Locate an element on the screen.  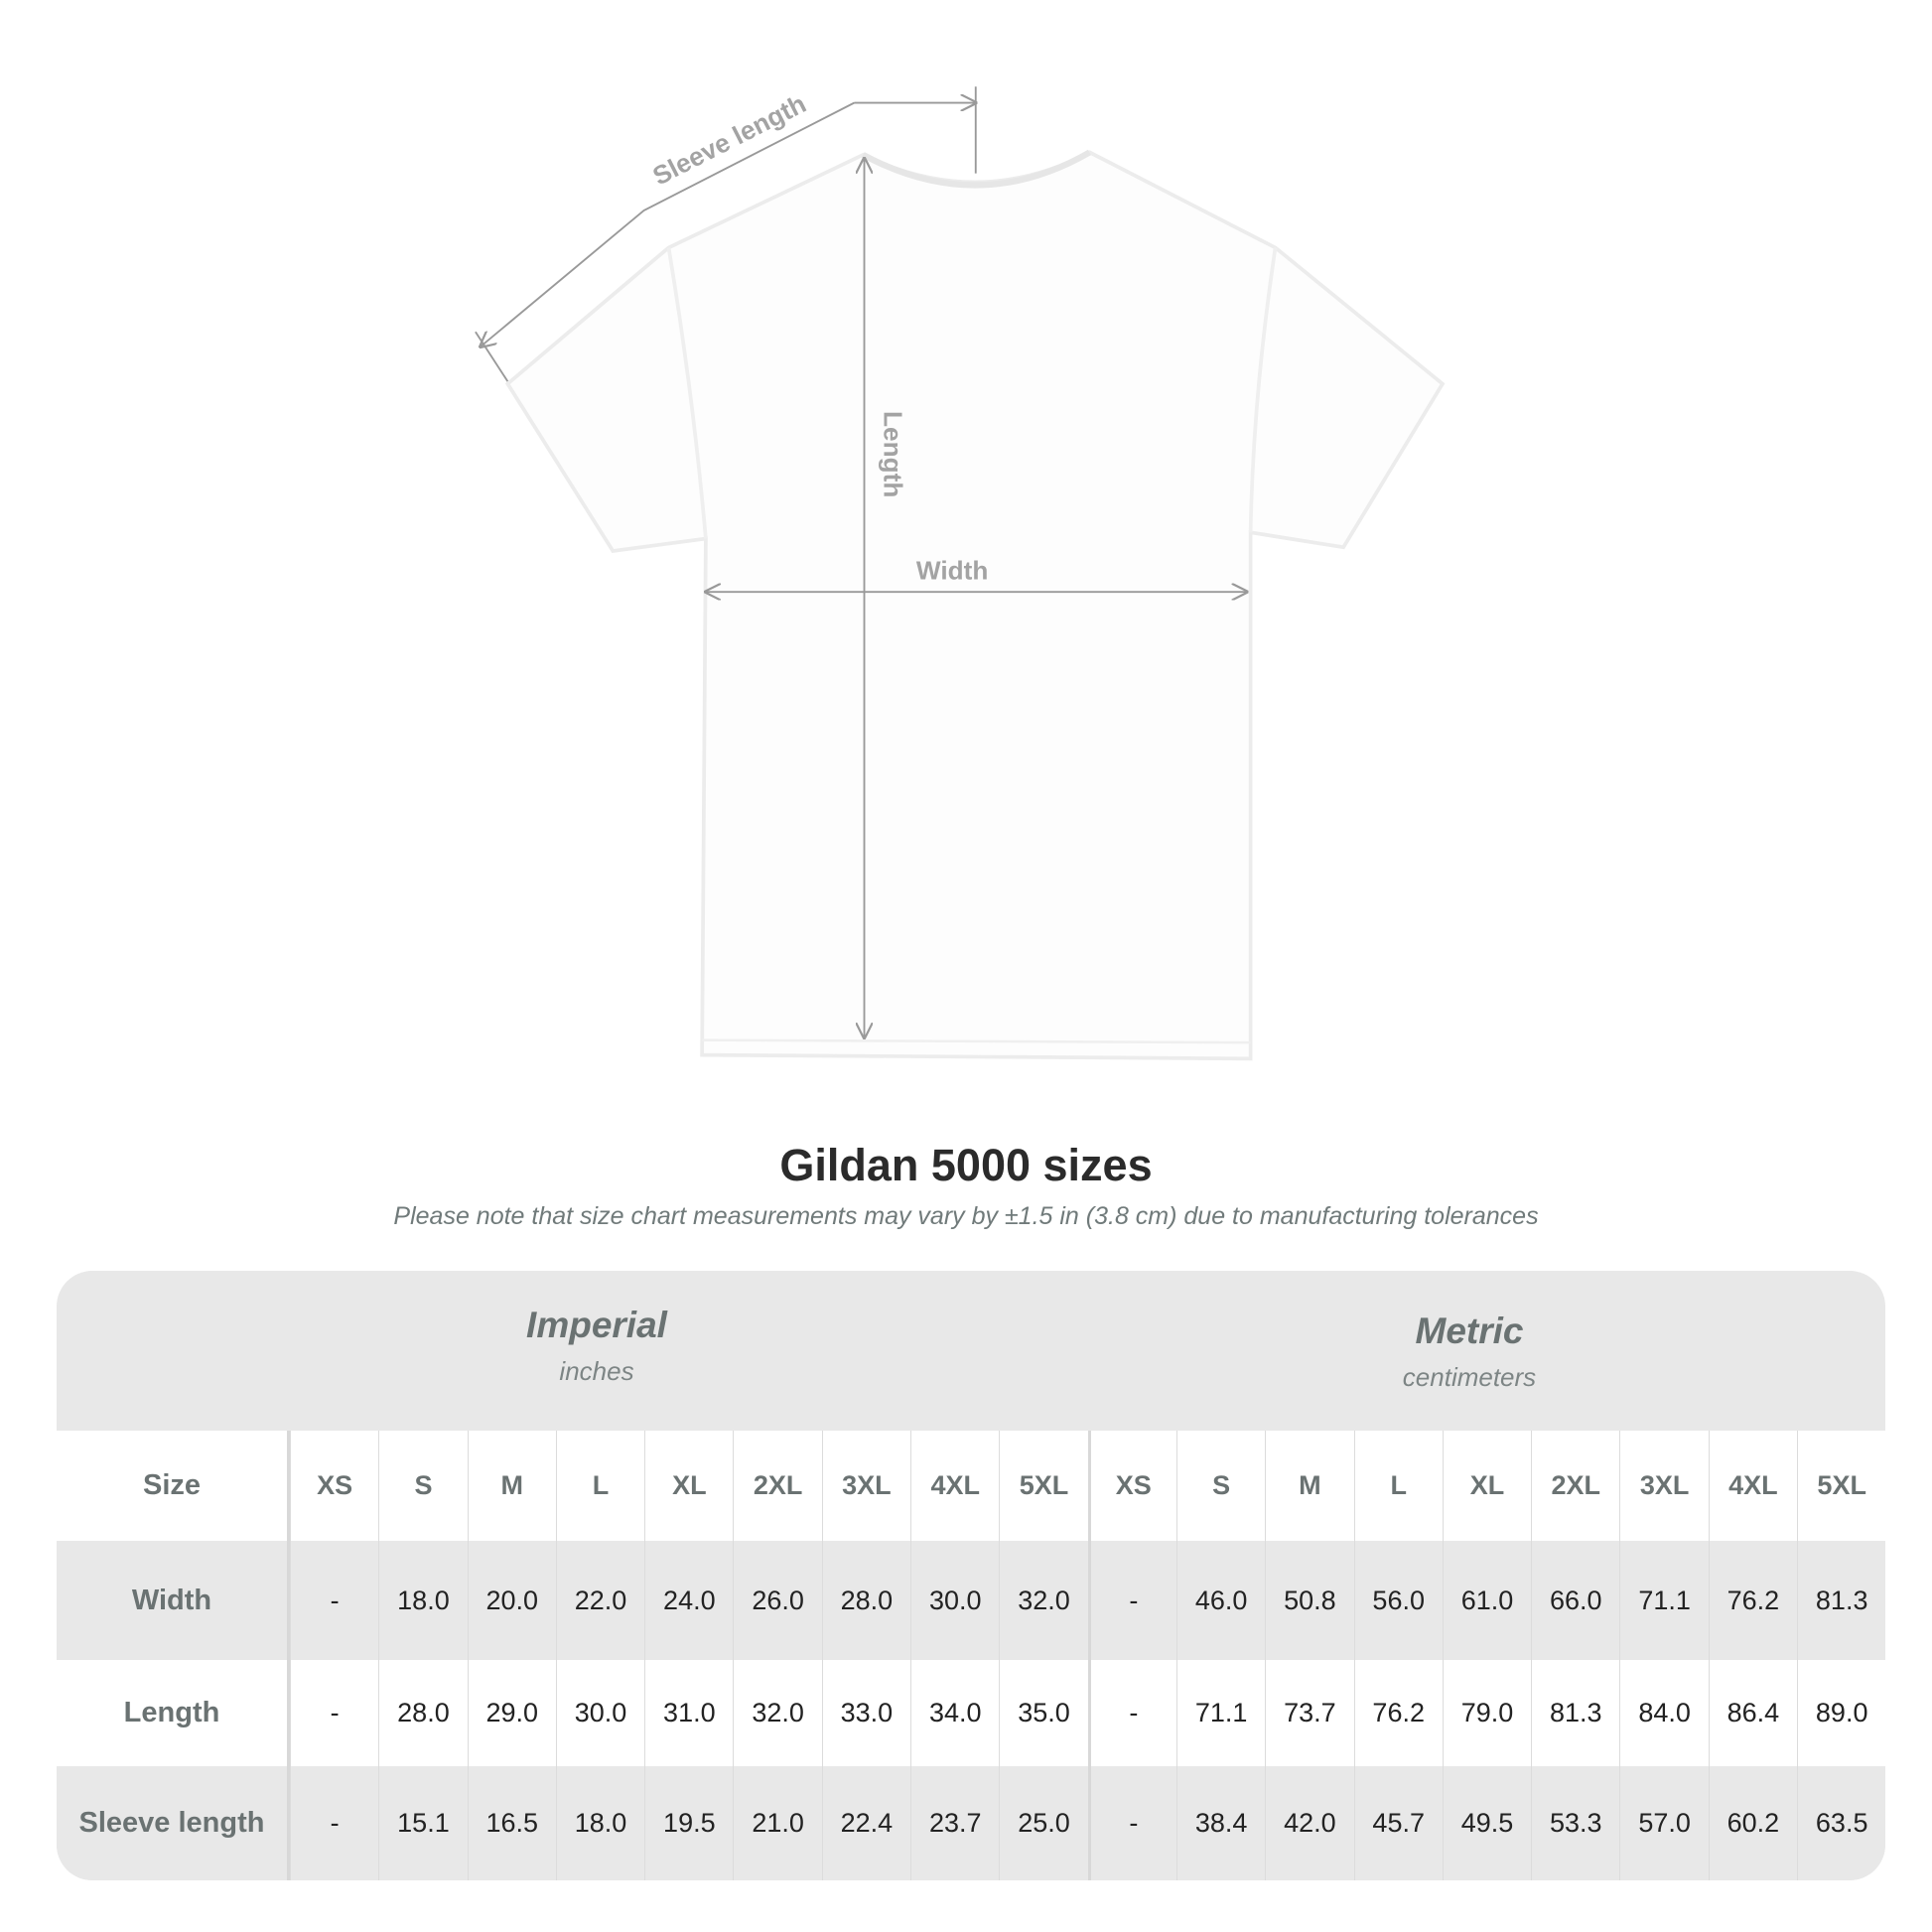
table-cell-metric: 49.5 is located at coordinates (1486, 1823).